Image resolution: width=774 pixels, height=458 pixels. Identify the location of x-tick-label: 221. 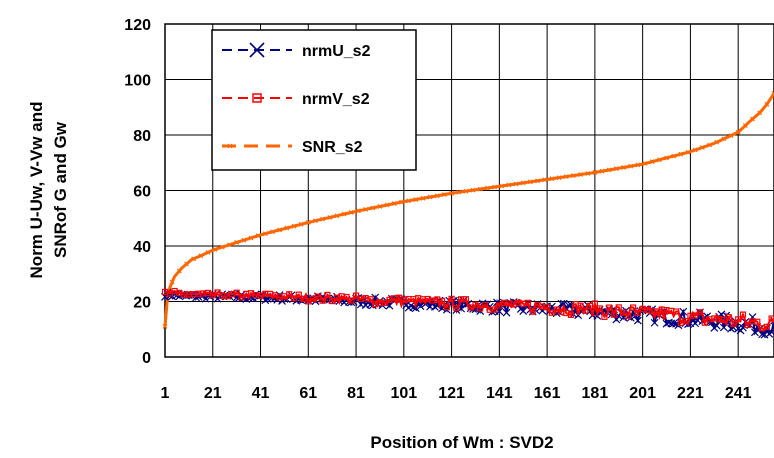
(690, 393).